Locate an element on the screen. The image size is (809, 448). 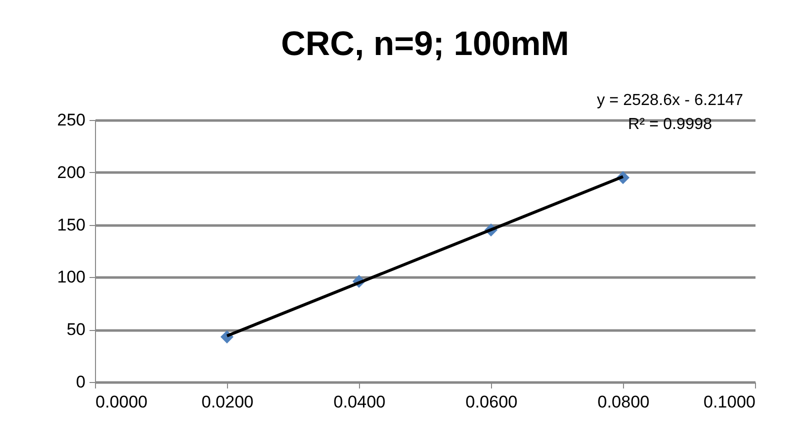
y-tick-label: 100 is located at coordinates (71, 277).